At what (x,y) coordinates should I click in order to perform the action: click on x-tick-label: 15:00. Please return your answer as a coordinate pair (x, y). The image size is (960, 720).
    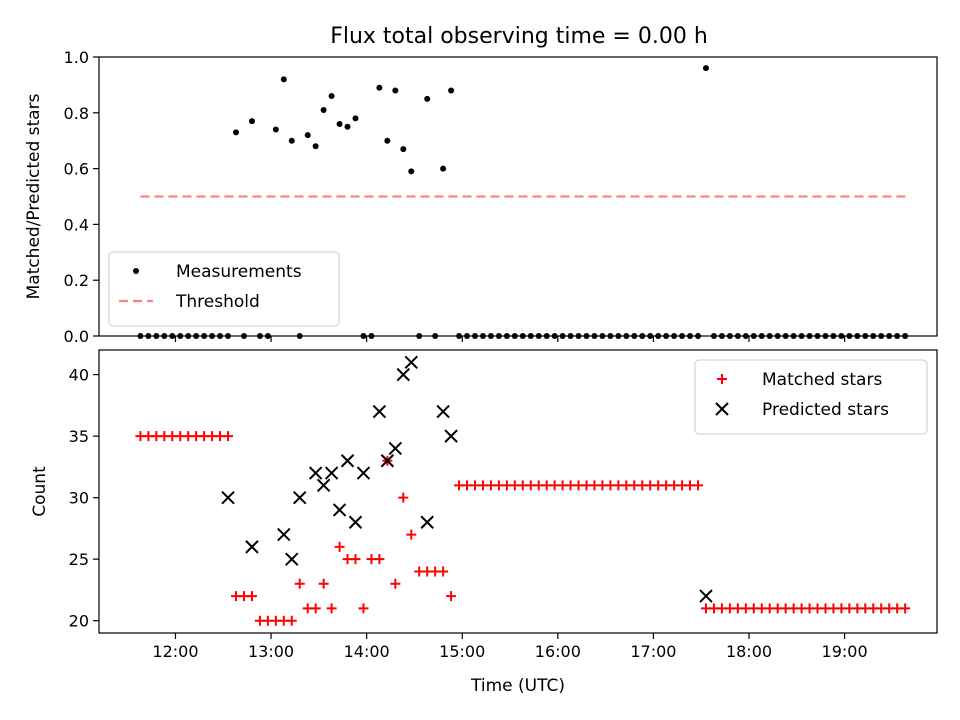
    Looking at the image, I should click on (462, 651).